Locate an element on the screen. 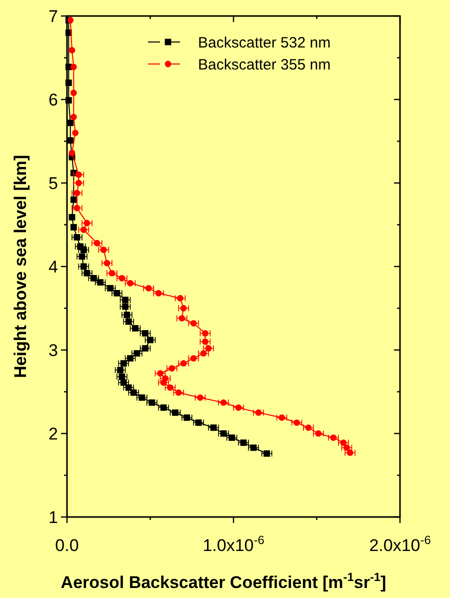  x-tick-label: 0.0 is located at coordinates (67, 545).